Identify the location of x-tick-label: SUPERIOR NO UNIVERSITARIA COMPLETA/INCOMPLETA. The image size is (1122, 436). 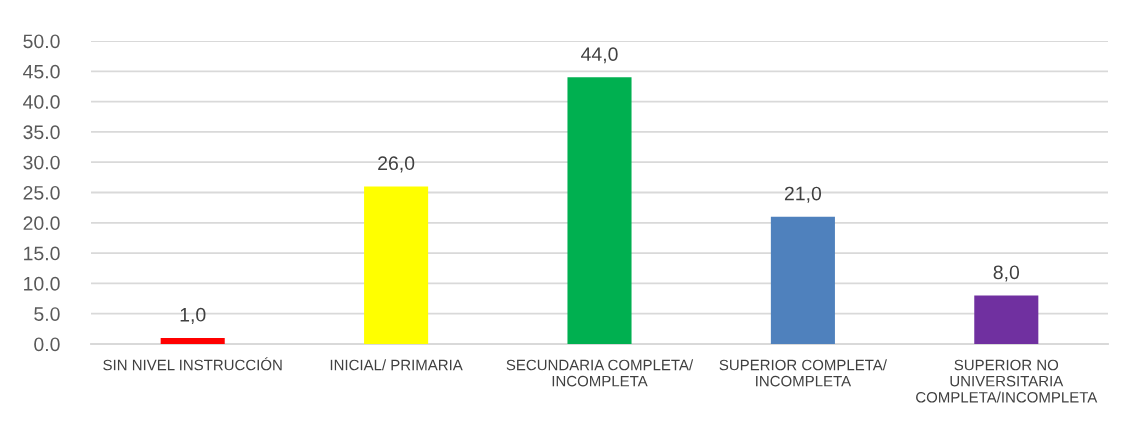
(1007, 381).